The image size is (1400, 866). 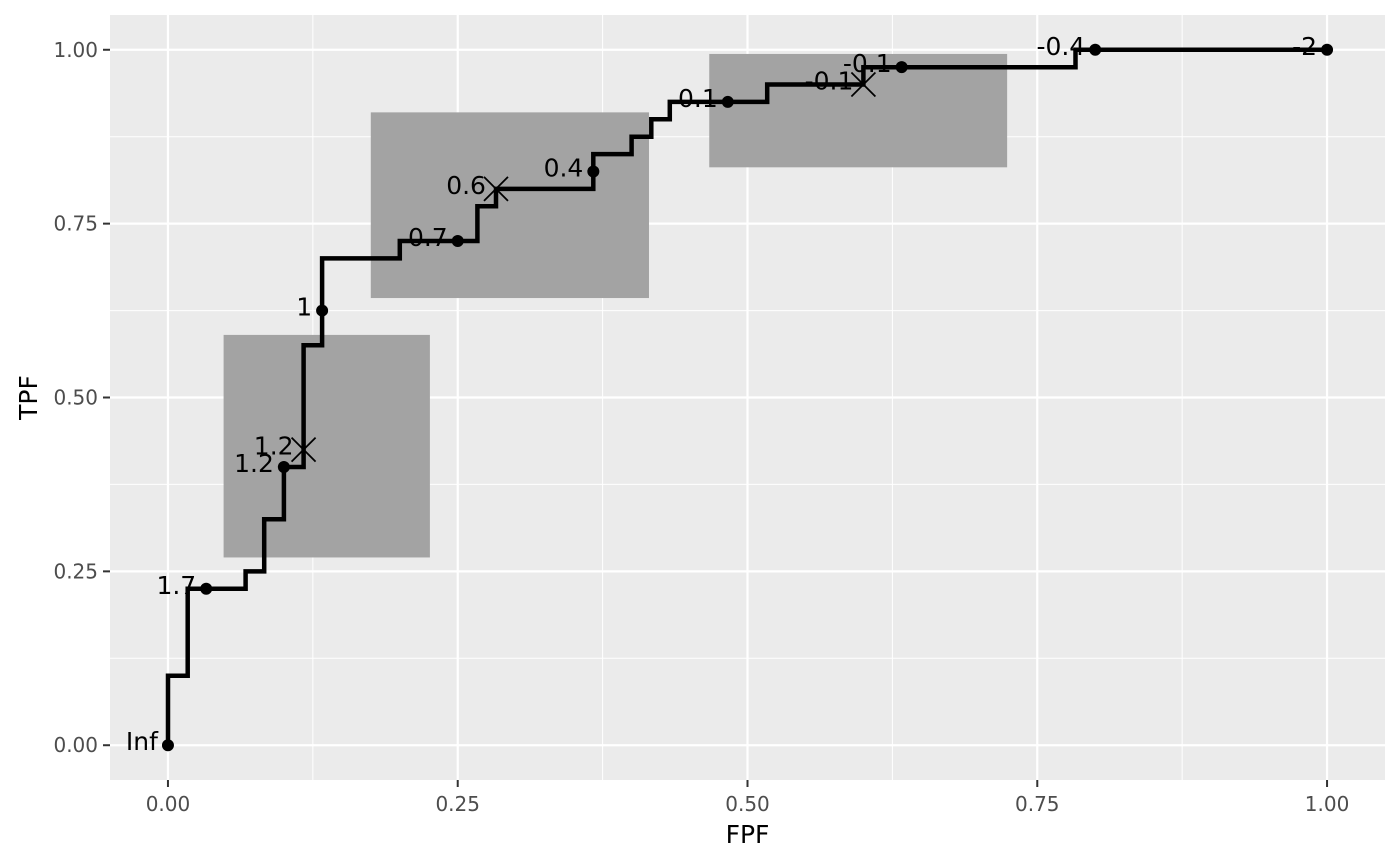 What do you see at coordinates (1304, 46) in the screenshot?
I see `cutoff-label: -2` at bounding box center [1304, 46].